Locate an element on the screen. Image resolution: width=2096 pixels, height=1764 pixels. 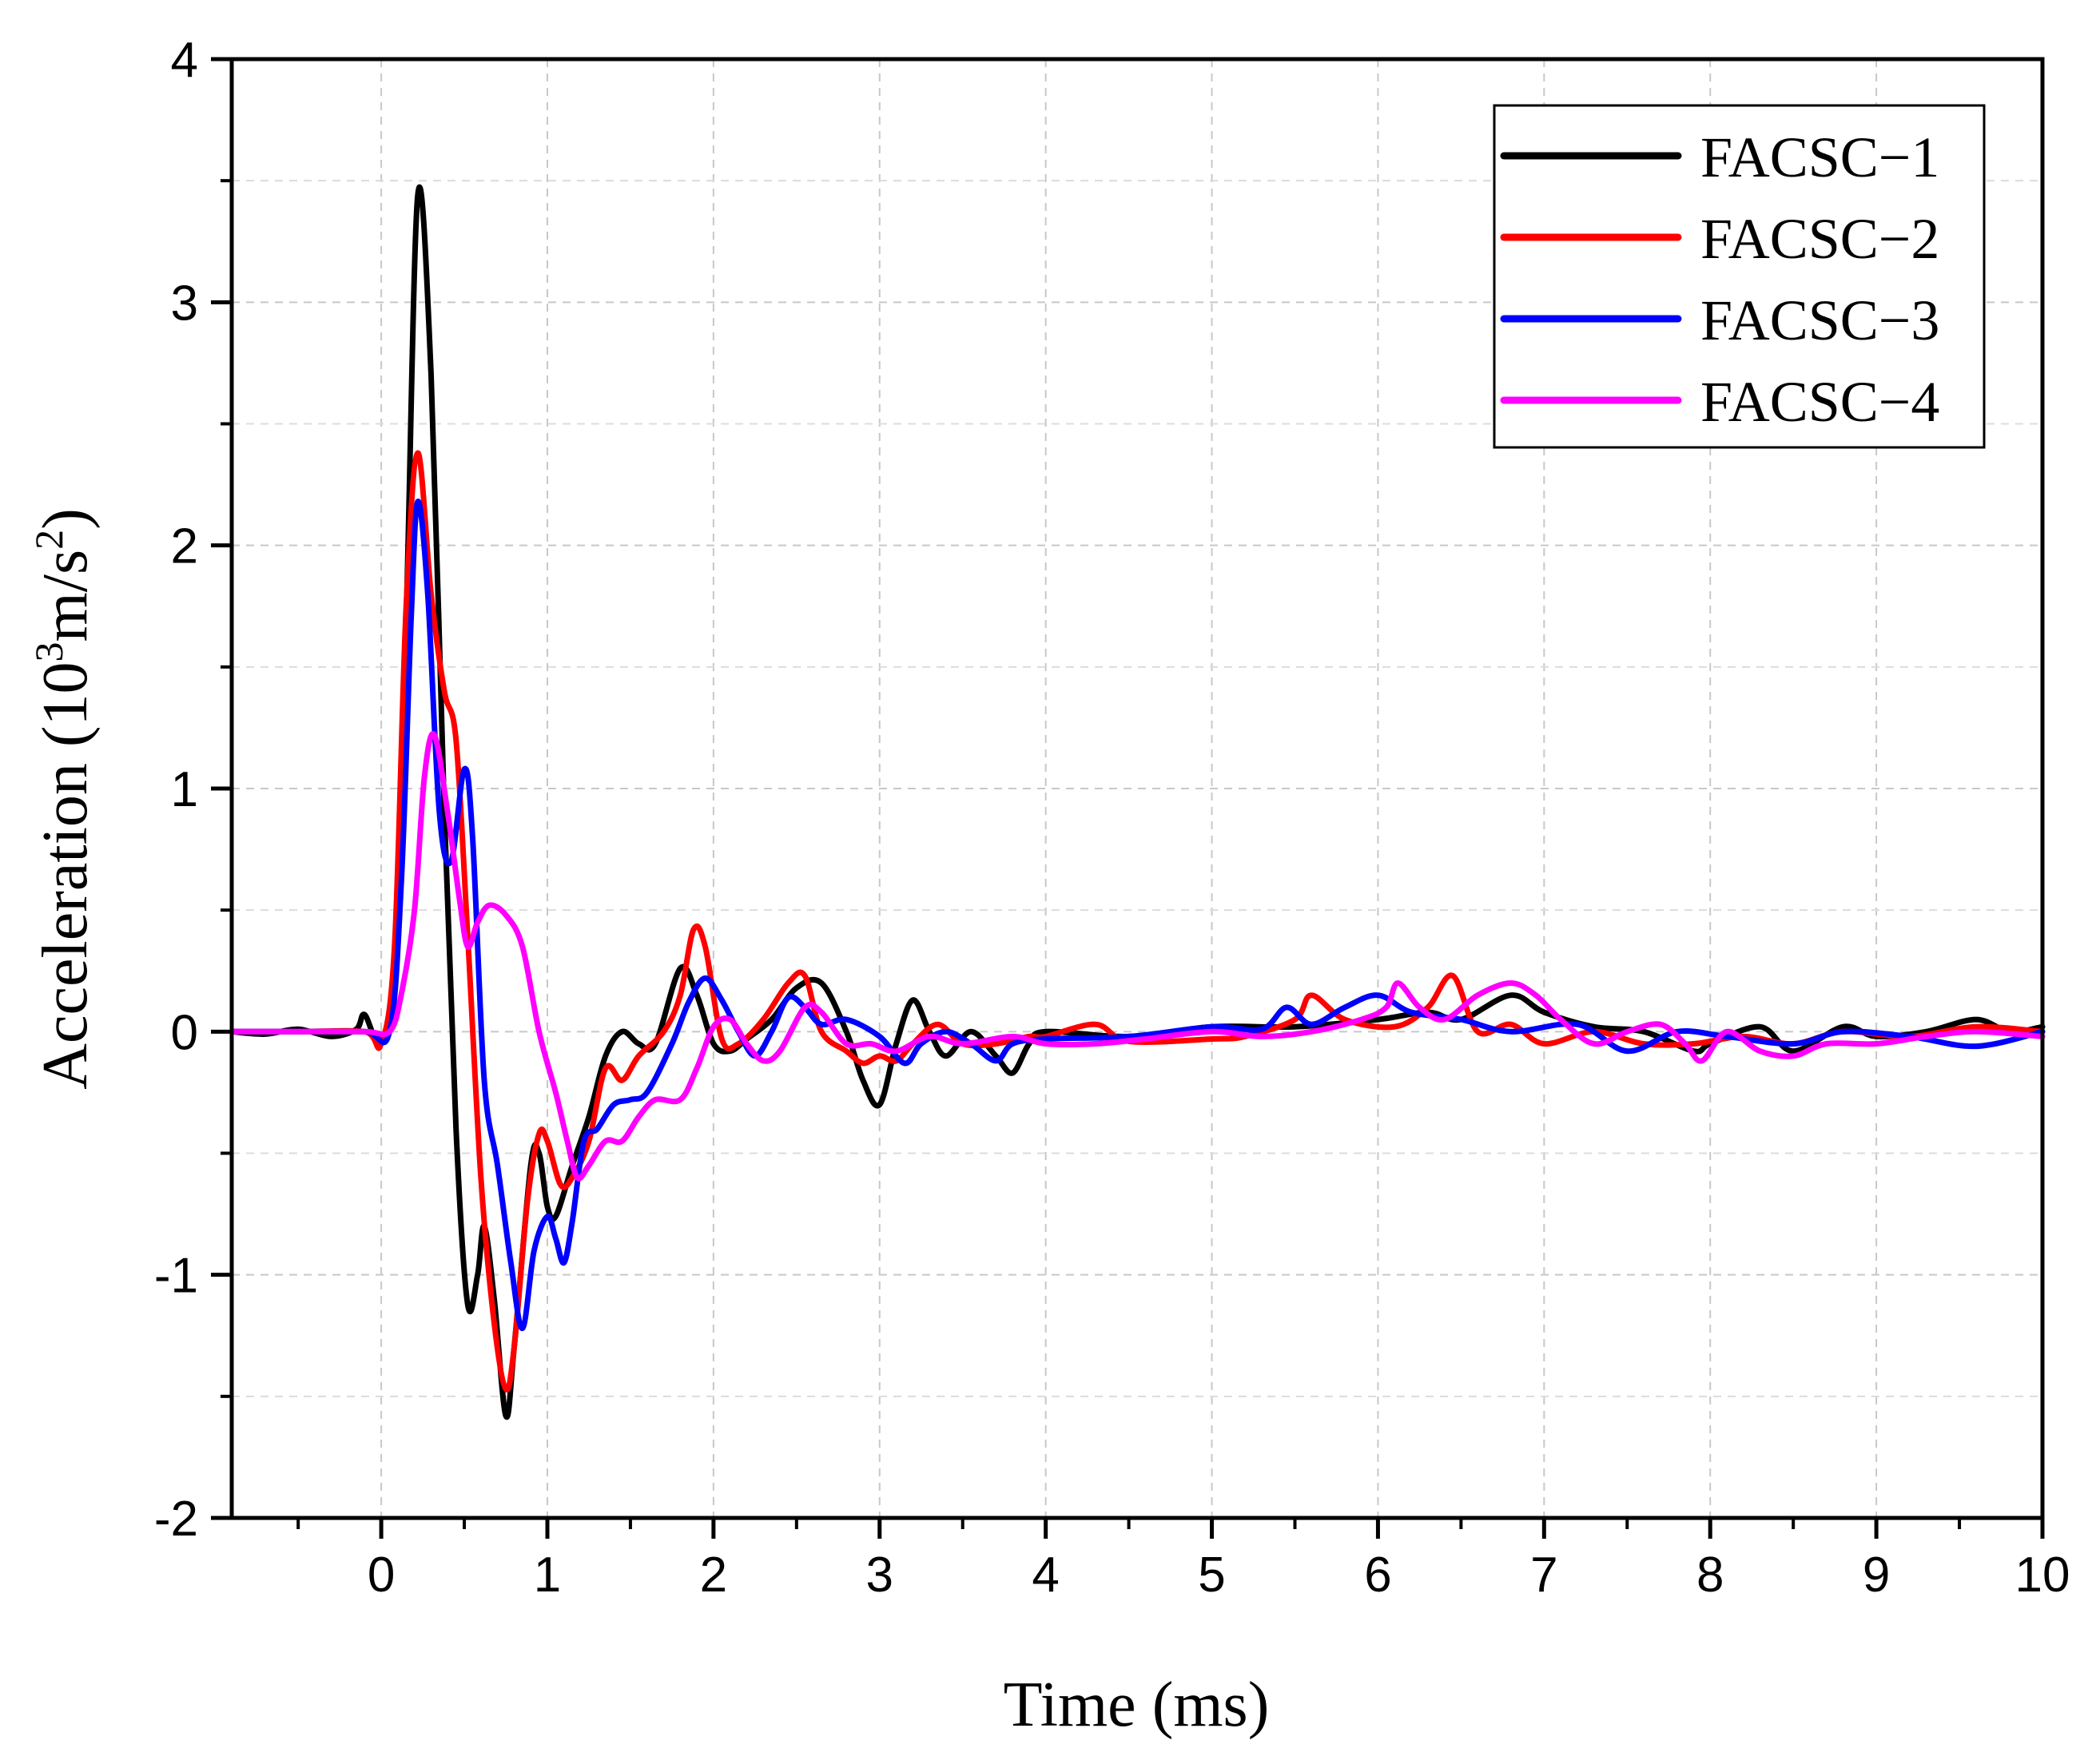
x-tick-label: 6 is located at coordinates (1377, 1575).